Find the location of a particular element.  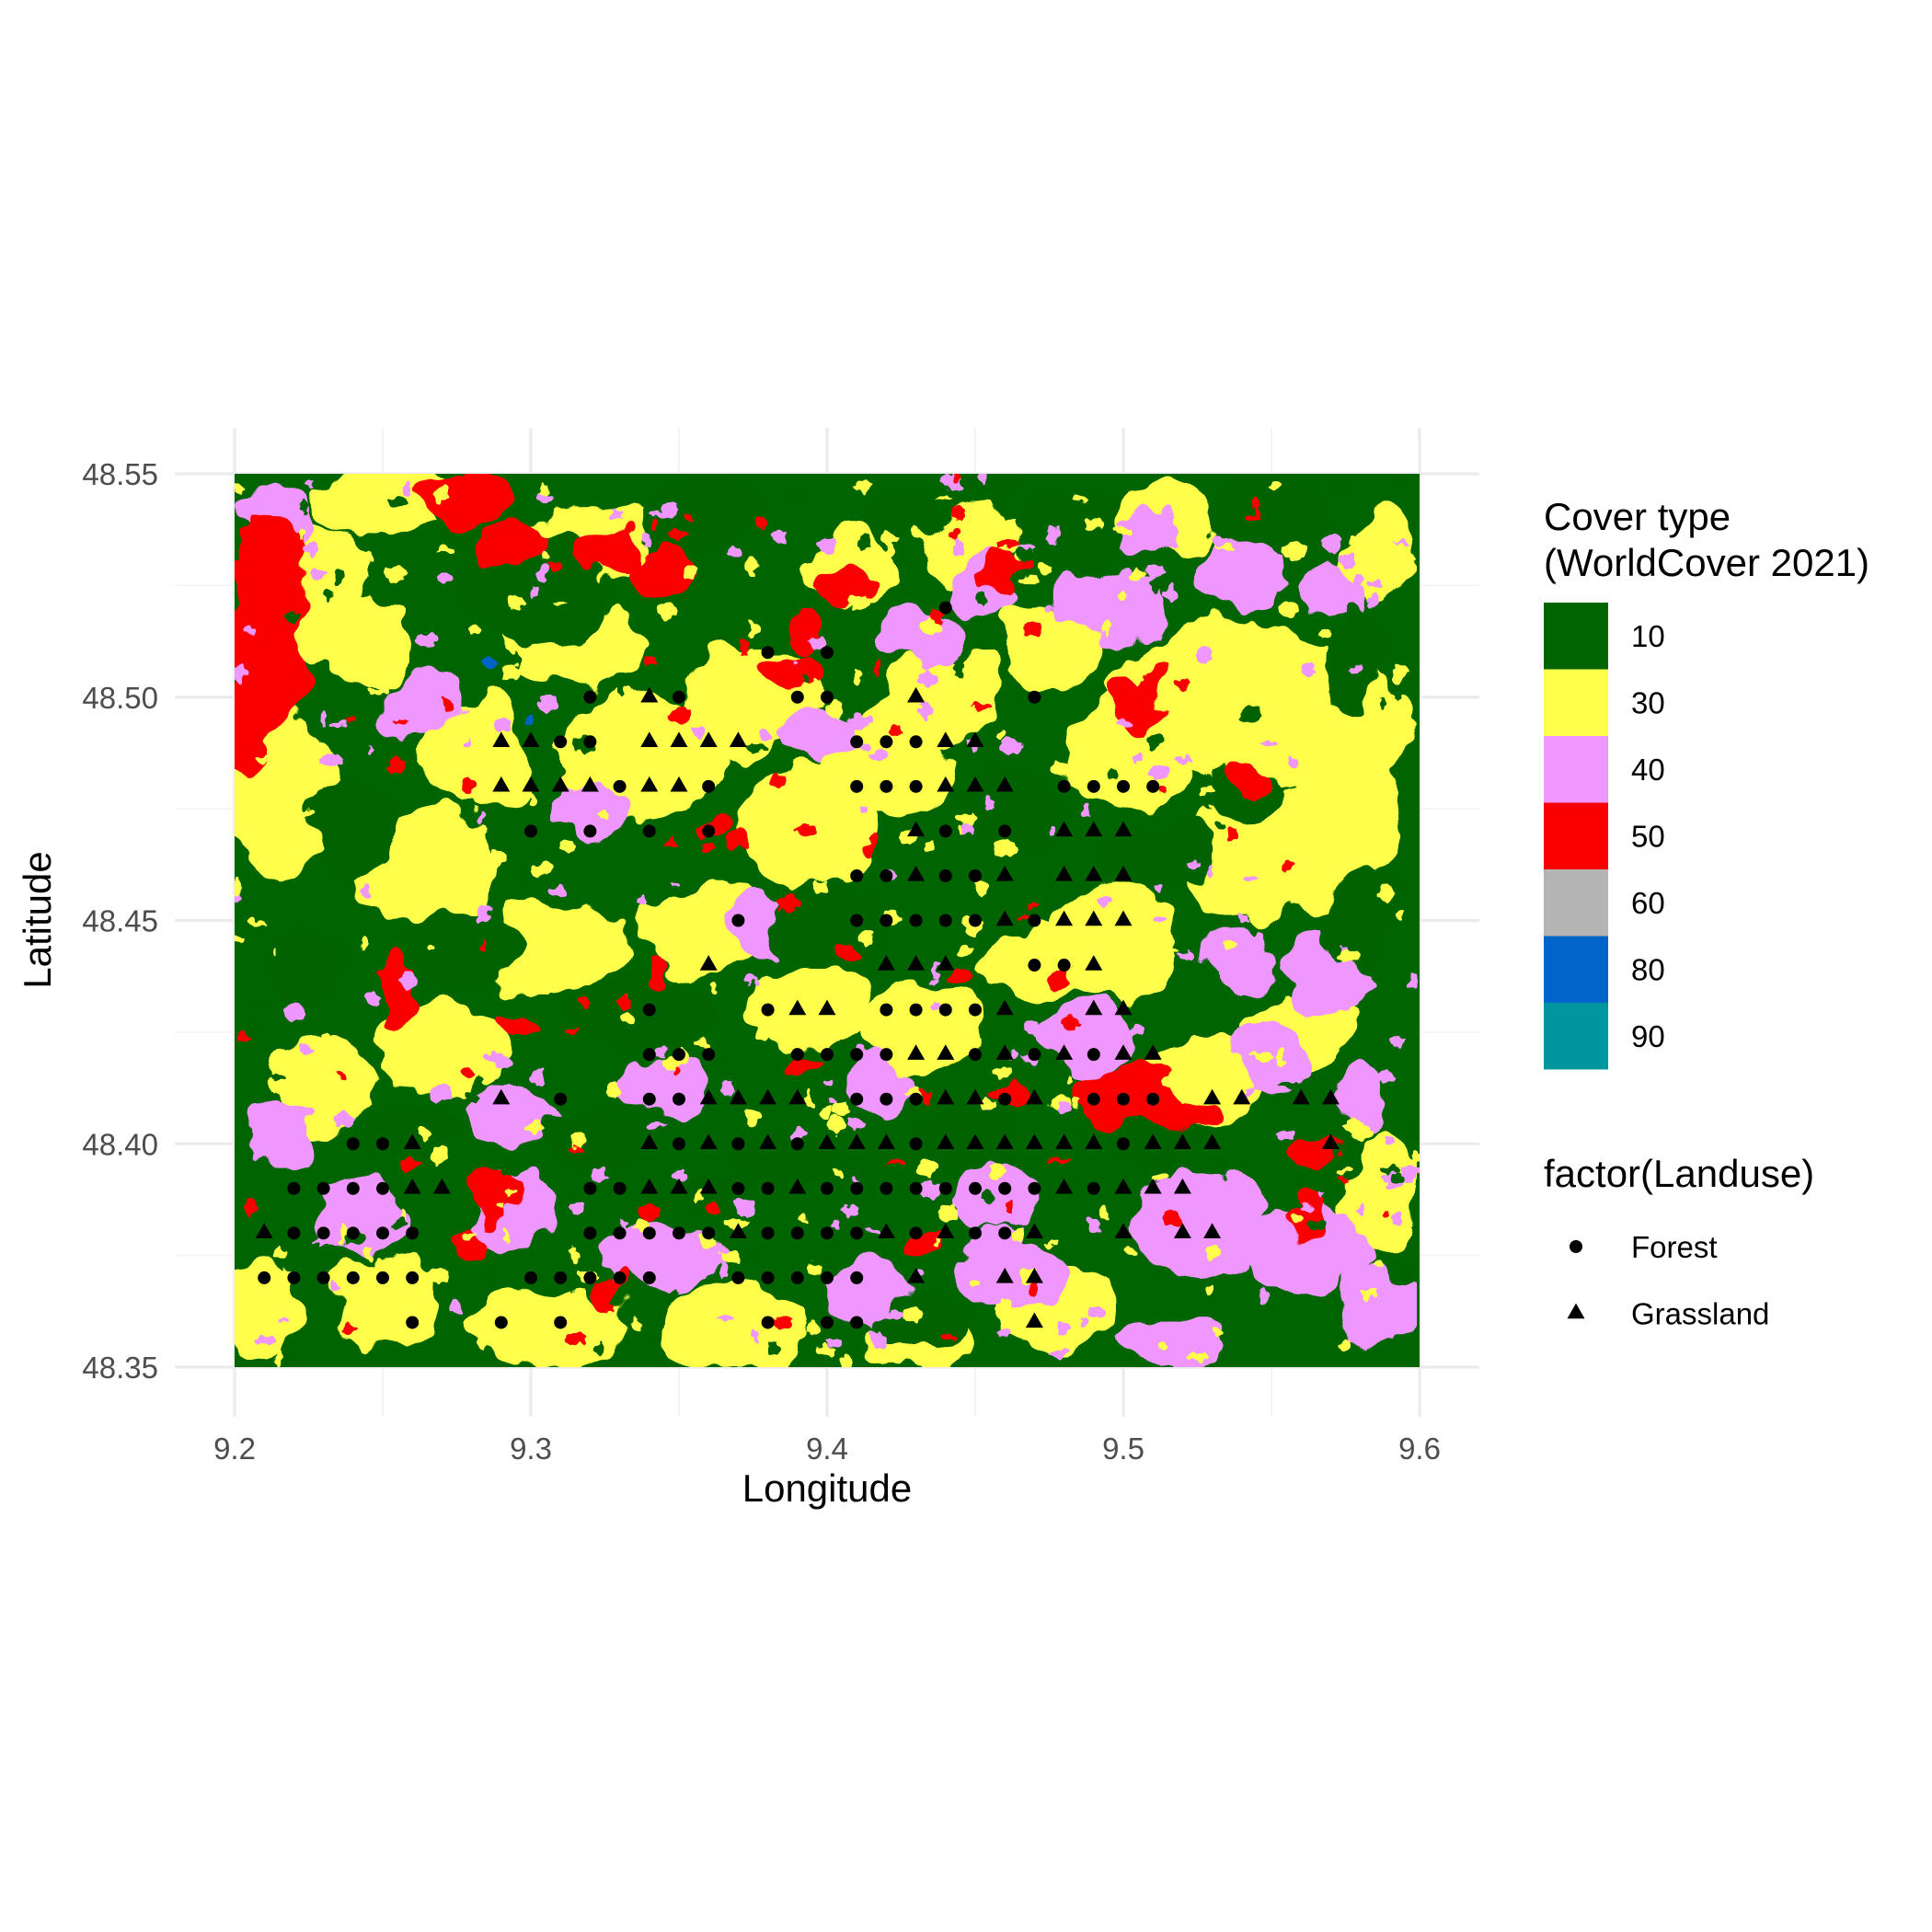

legend-key-swatch is located at coordinates (1576, 903).